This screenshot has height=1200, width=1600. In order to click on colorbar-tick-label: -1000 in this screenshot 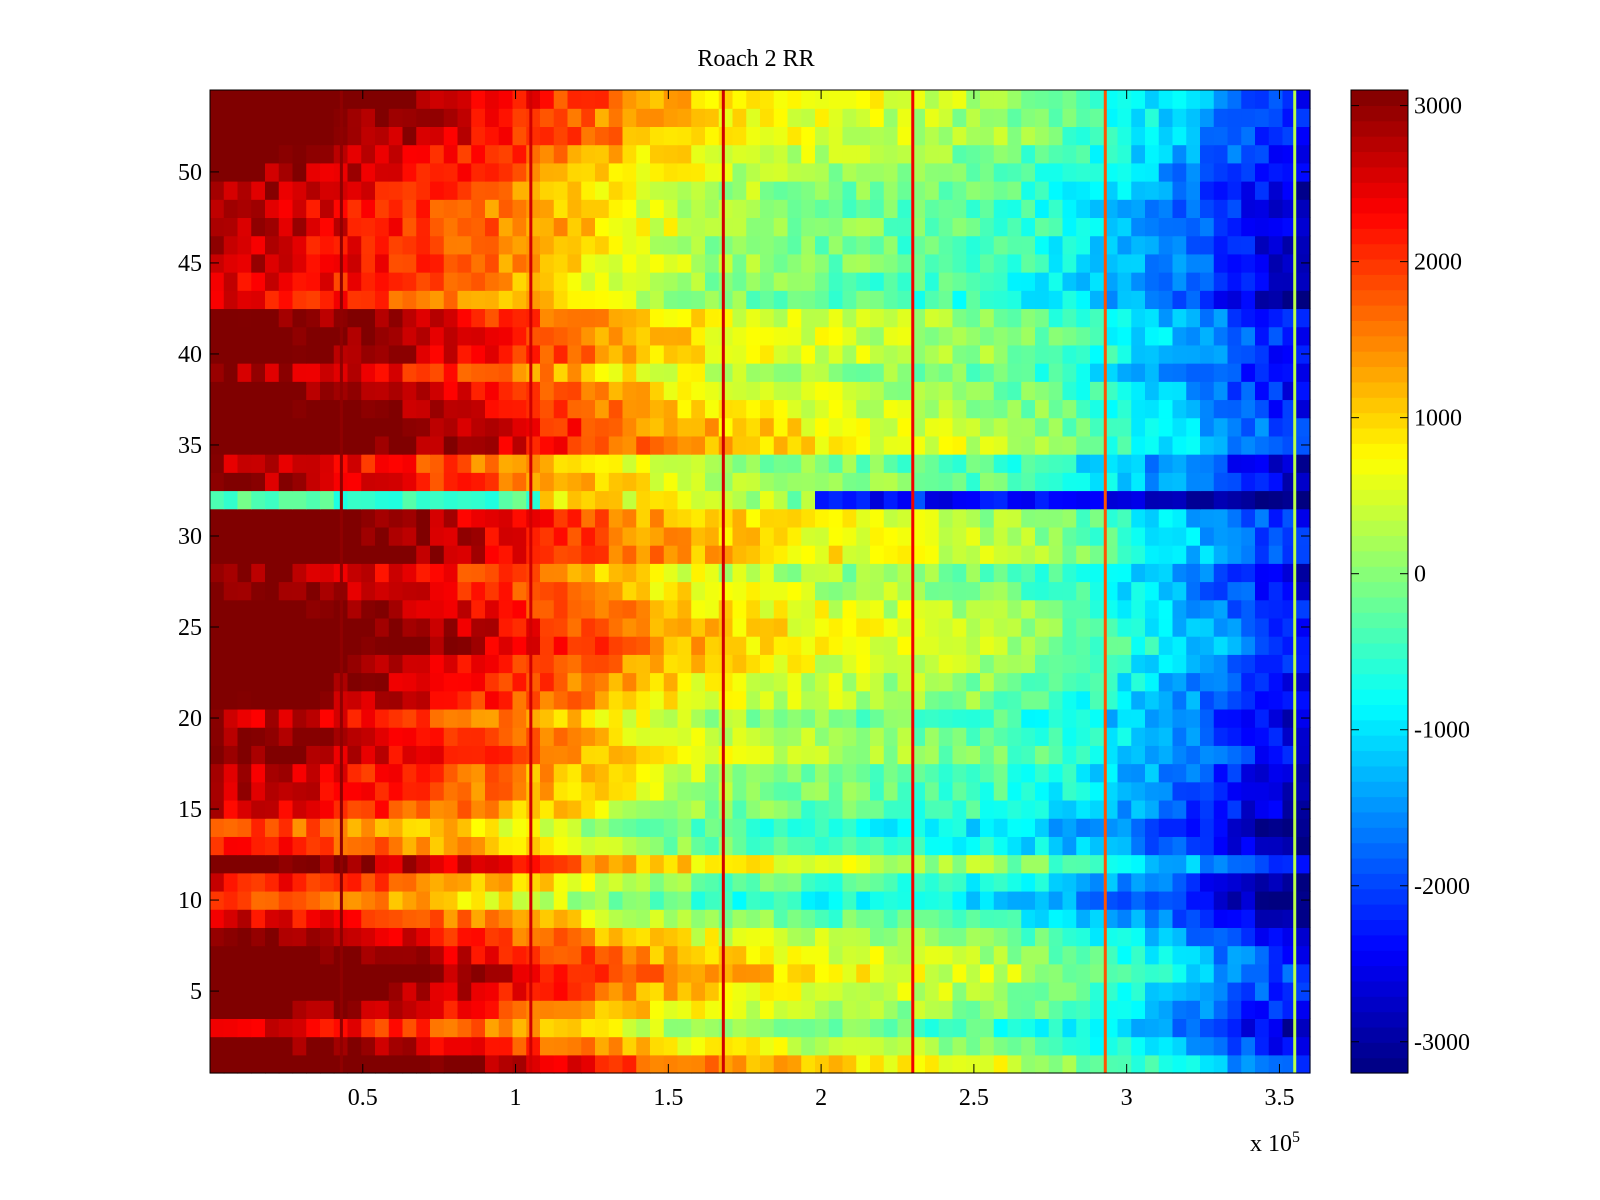, I will do `click(1442, 731)`.